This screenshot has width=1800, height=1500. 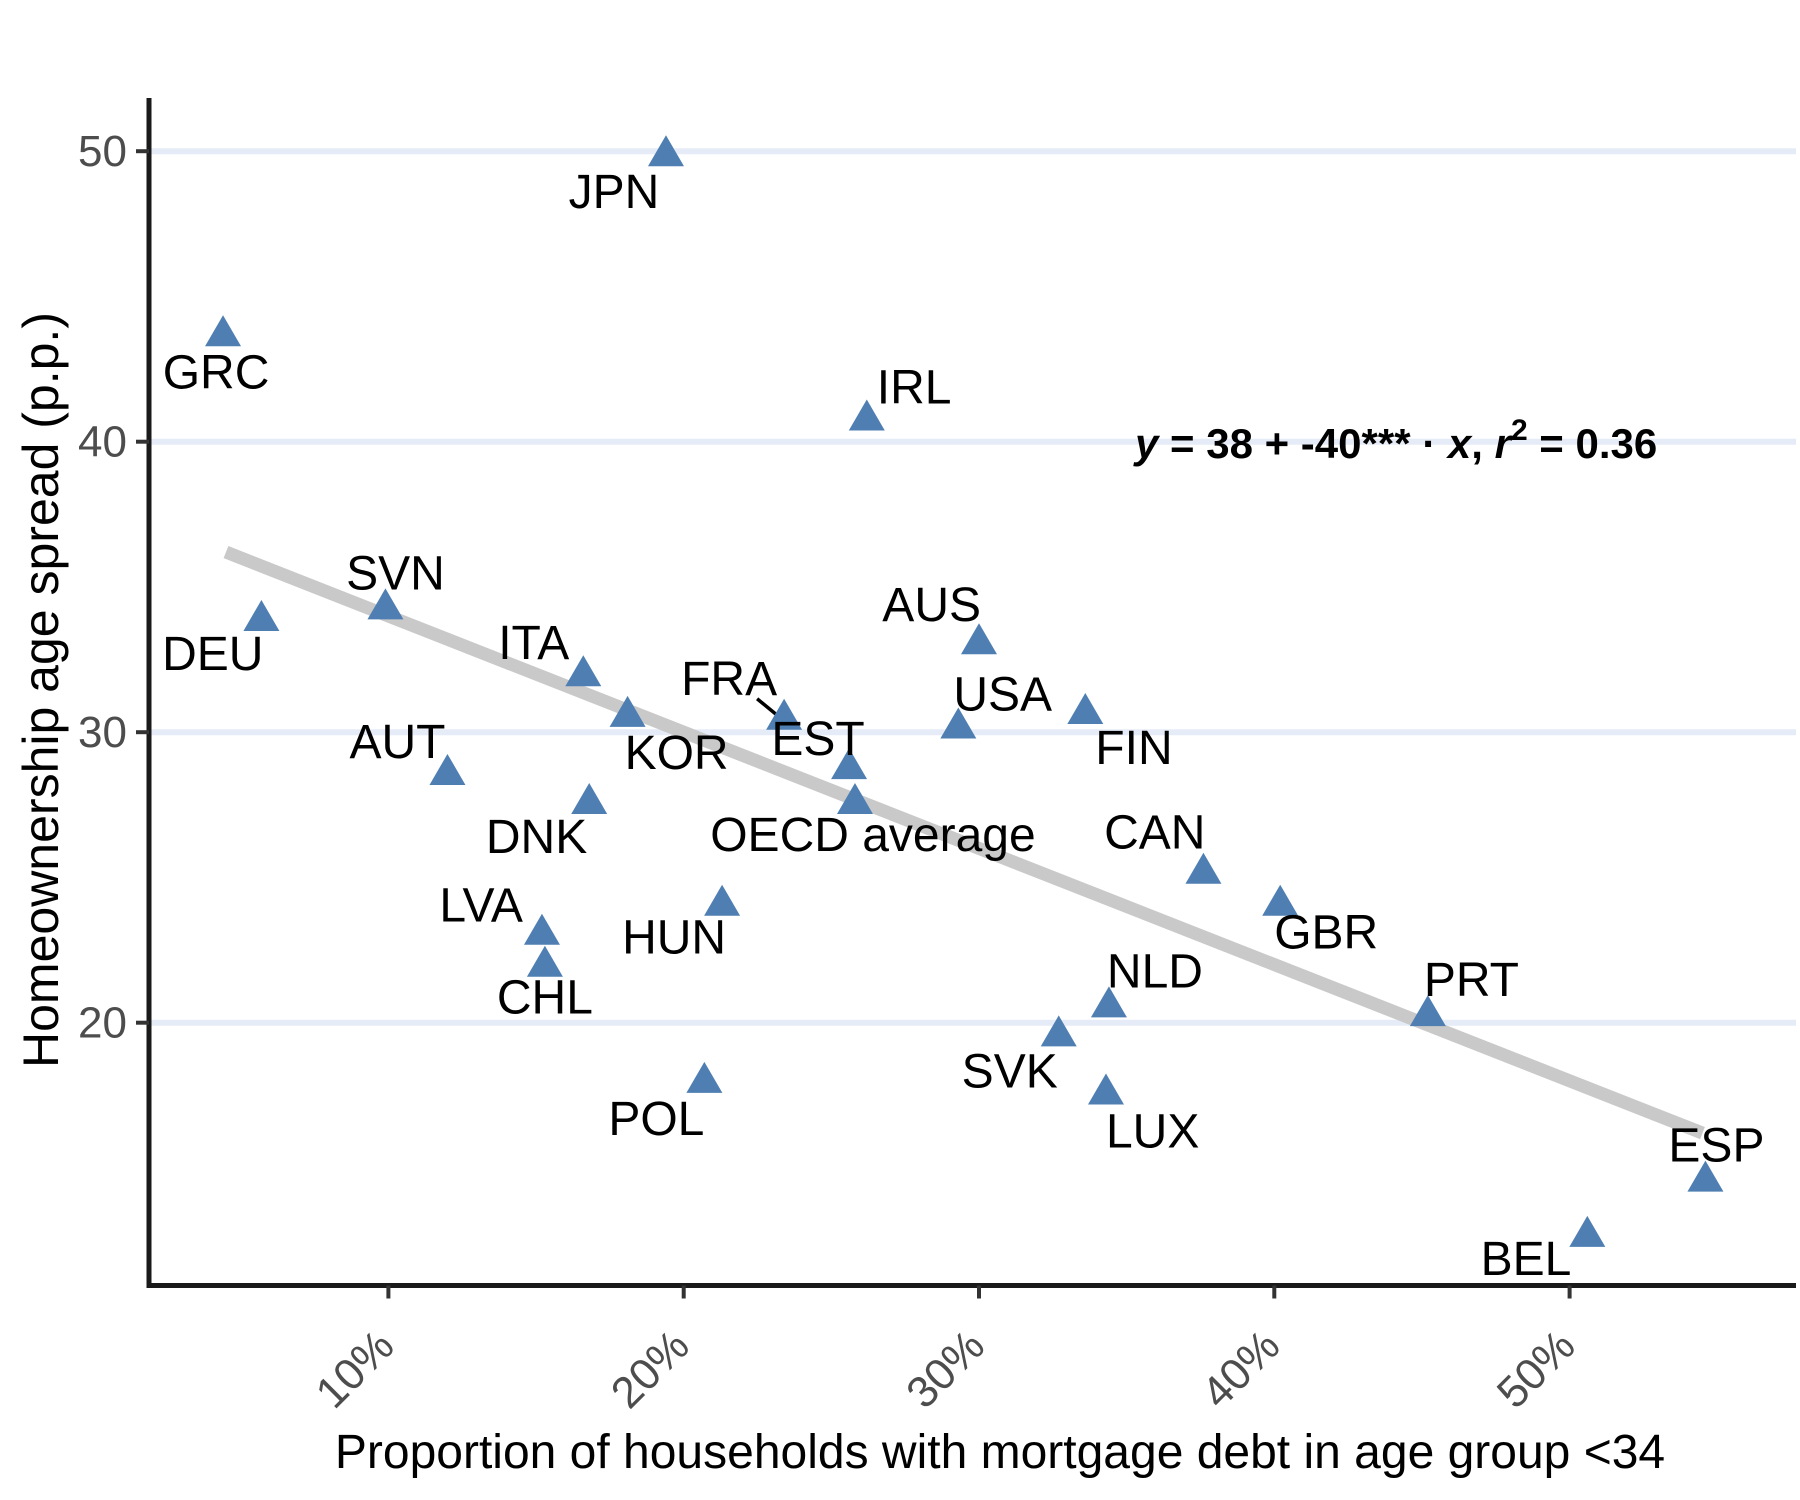 I want to click on data-point-ita, so click(x=583, y=671).